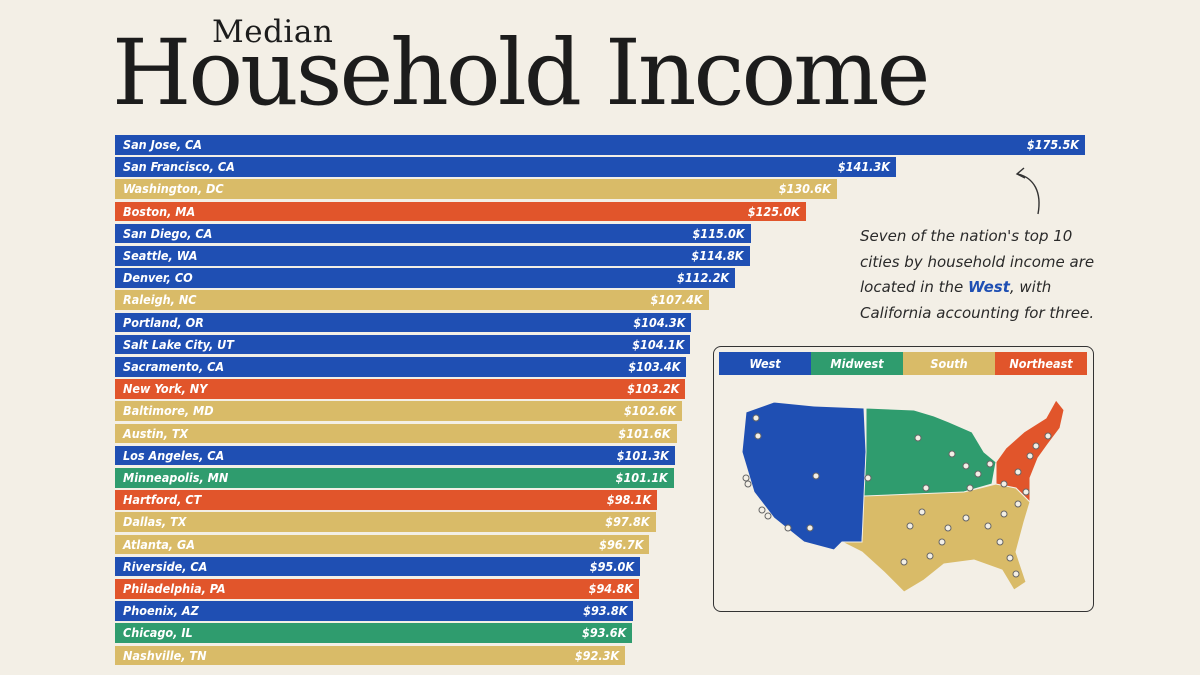  I want to click on legend-northeast: Northeast, so click(1041, 363).